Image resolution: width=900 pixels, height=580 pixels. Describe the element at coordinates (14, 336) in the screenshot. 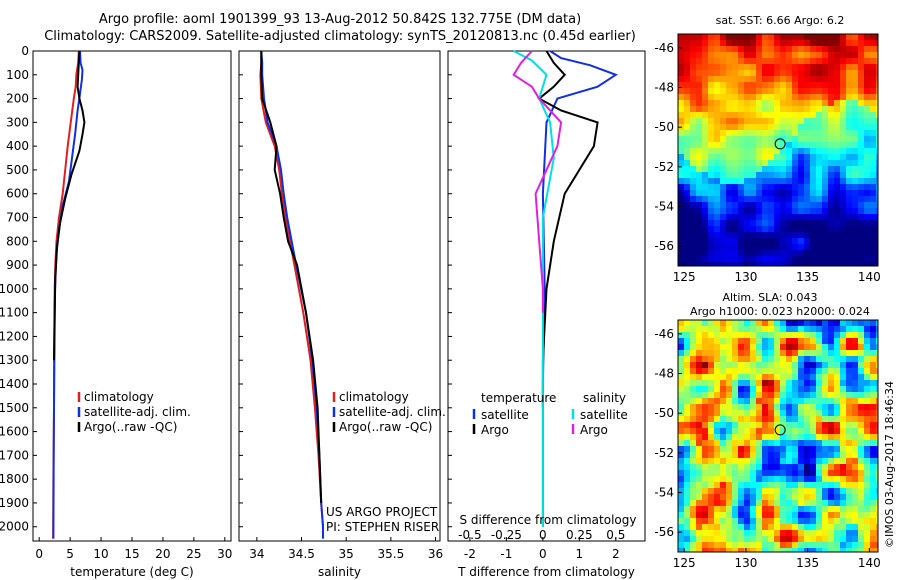

I see `depth-tick-label: 1200` at that location.